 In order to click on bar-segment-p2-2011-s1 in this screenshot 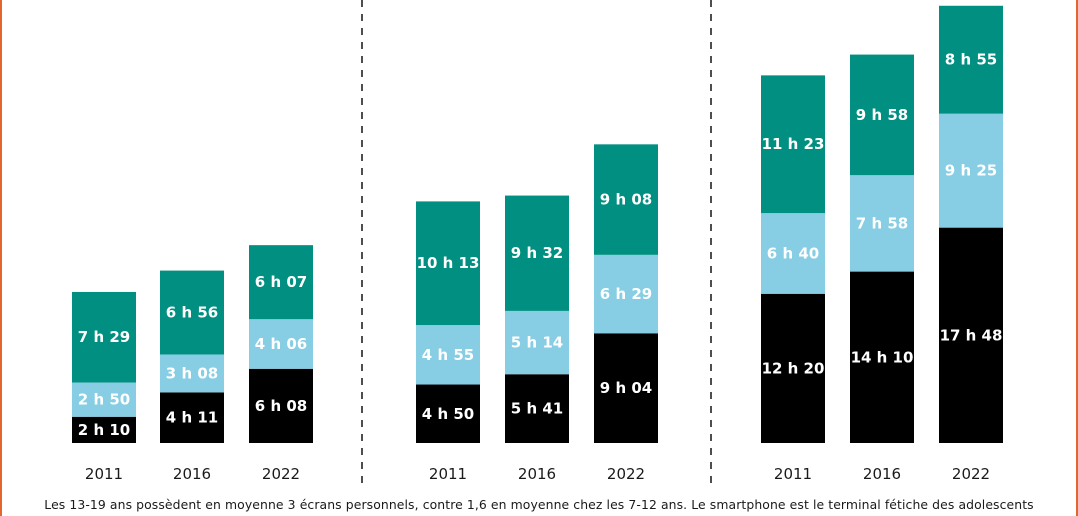, I will do `click(448, 413)`.